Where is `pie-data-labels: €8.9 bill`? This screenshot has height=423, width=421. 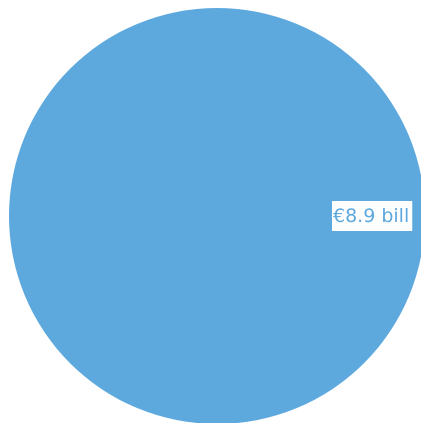 pie-data-labels: €8.9 bill is located at coordinates (372, 216).